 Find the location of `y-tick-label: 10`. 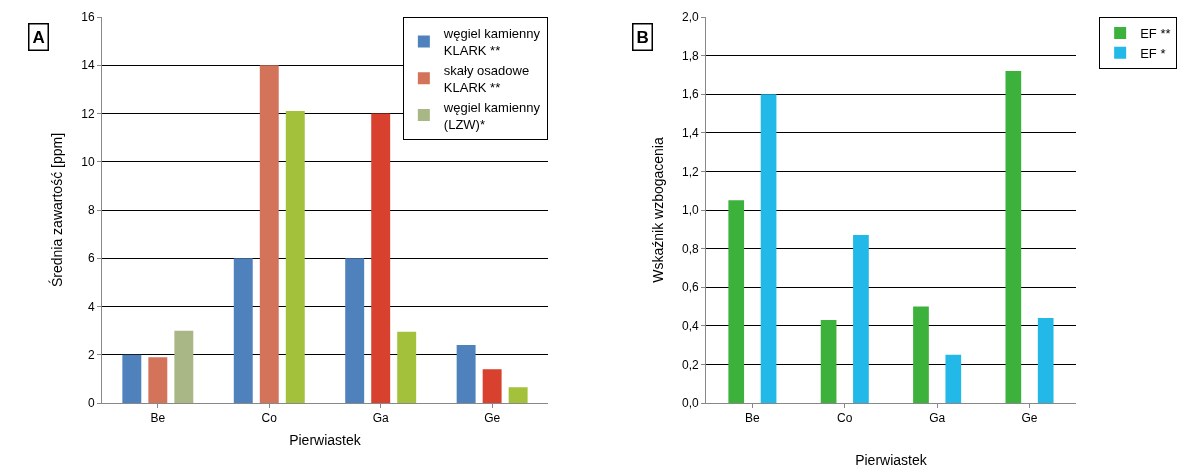

y-tick-label: 10 is located at coordinates (88, 161).